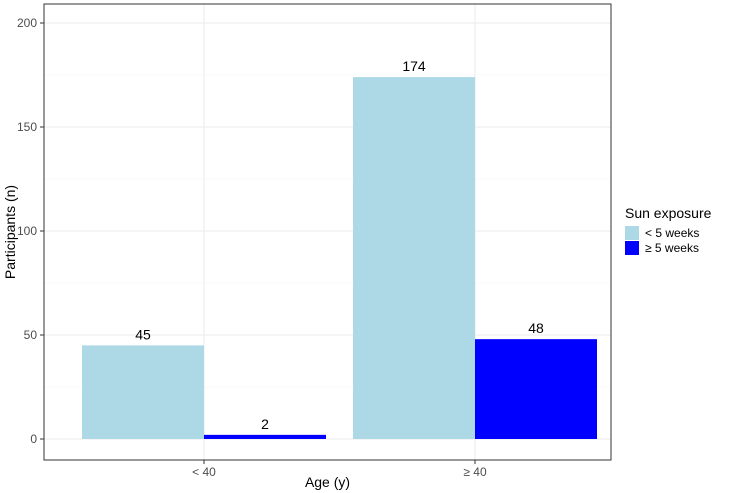  What do you see at coordinates (339, 469) in the screenshot?
I see `x-axis: < 40 ≥ 40` at bounding box center [339, 469].